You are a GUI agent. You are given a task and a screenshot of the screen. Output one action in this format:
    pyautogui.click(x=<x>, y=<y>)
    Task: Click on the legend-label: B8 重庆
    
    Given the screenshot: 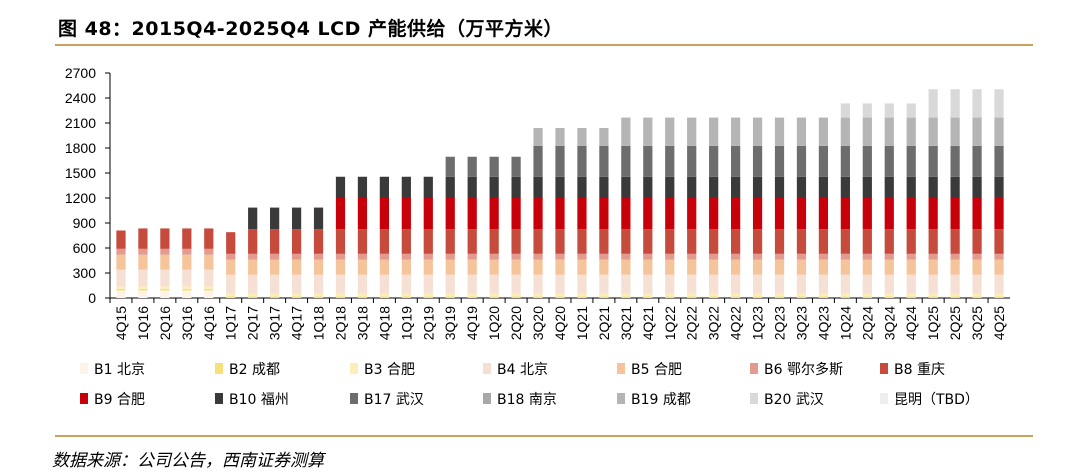 What is the action you would take?
    pyautogui.click(x=919, y=370)
    